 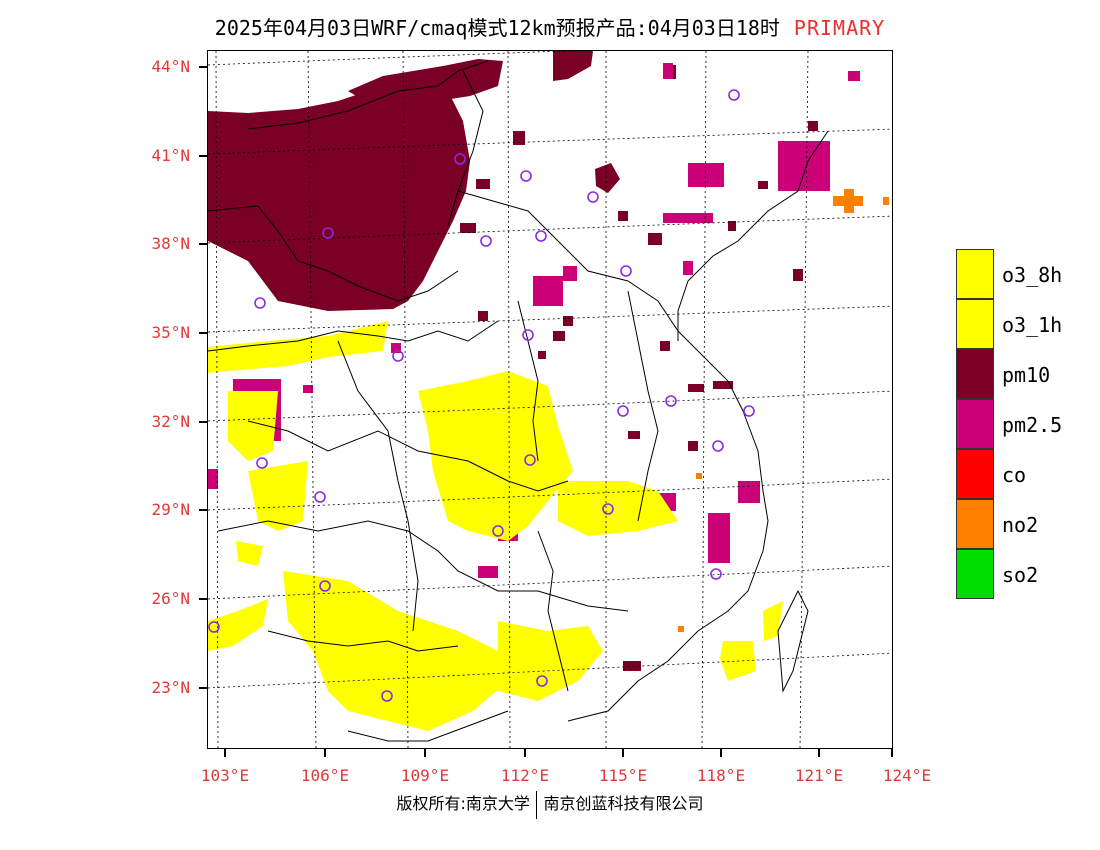 I want to click on lon-label-124: 124°E, so click(x=907, y=775).